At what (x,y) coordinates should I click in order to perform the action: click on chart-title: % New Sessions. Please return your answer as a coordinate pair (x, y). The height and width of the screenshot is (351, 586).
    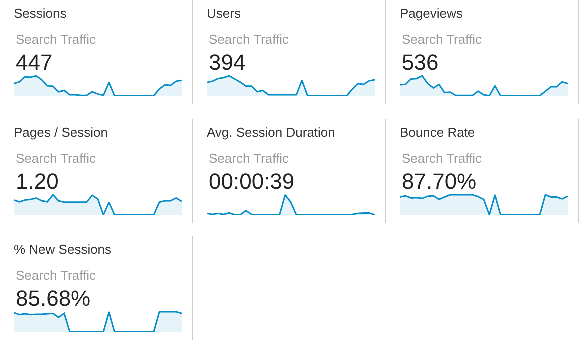
    Looking at the image, I should click on (63, 250).